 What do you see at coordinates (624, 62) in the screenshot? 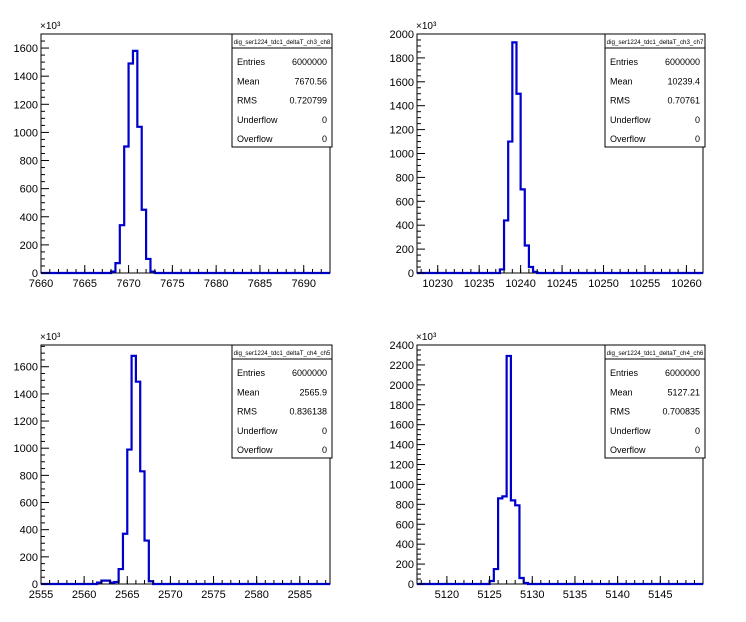
I see `stats-label-entries: Entries` at bounding box center [624, 62].